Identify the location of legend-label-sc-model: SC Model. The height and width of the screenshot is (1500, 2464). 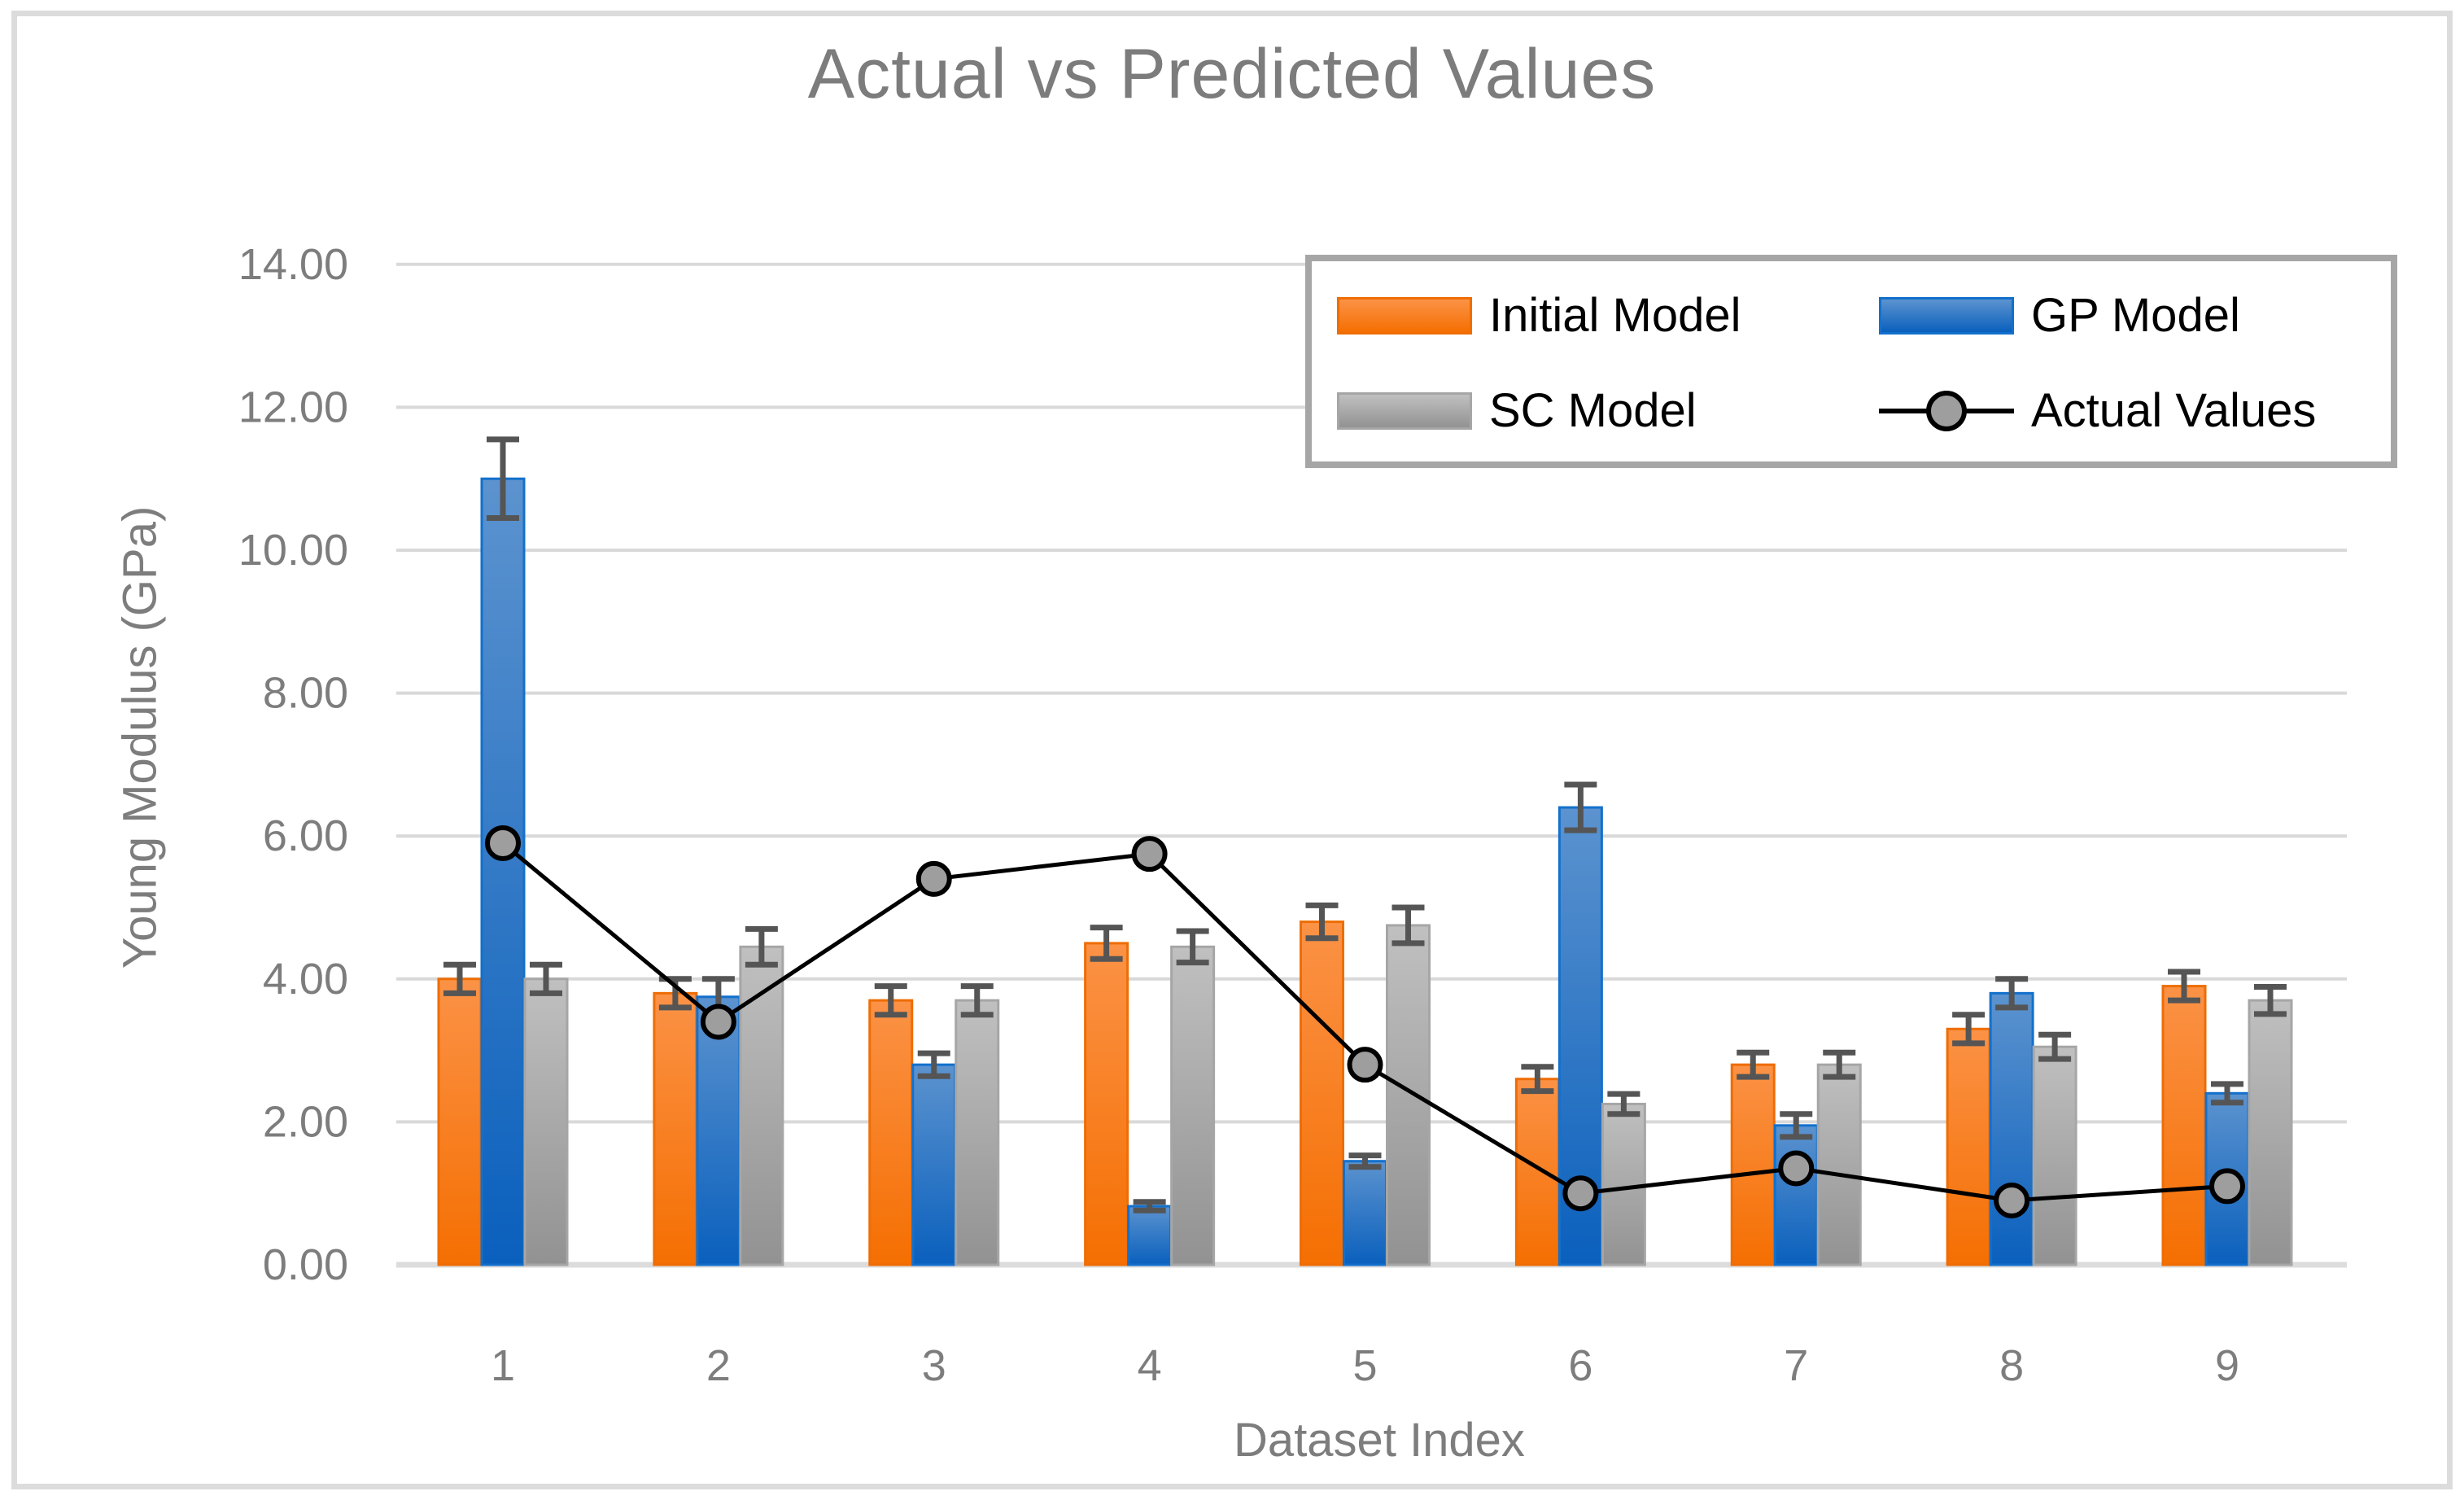
(1593, 410).